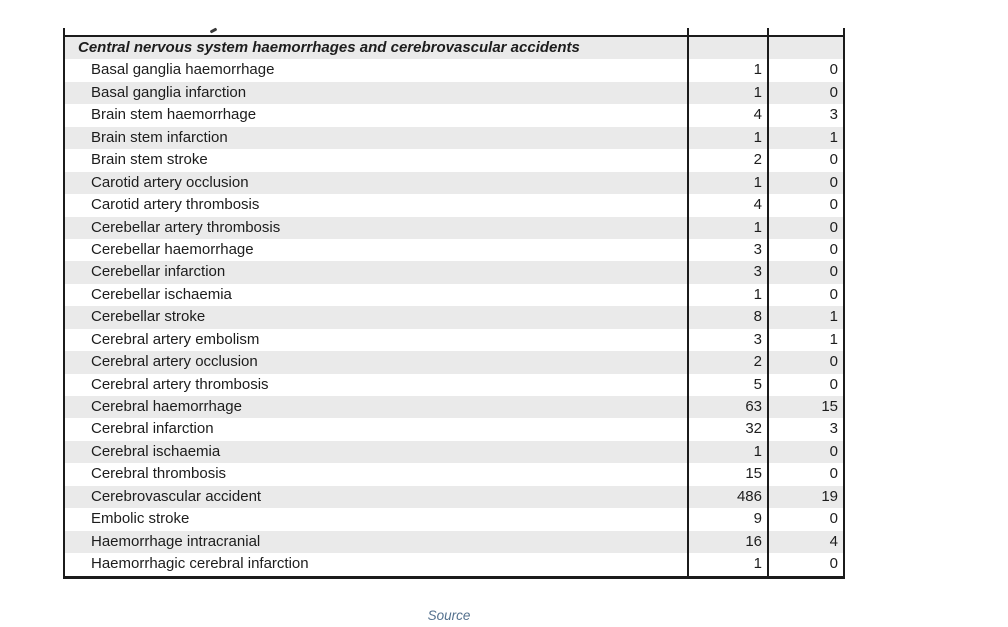 The width and height of the screenshot is (1008, 627). Describe the element at coordinates (166, 406) in the screenshot. I see `row-label: Cerebral haemorrhage` at that location.